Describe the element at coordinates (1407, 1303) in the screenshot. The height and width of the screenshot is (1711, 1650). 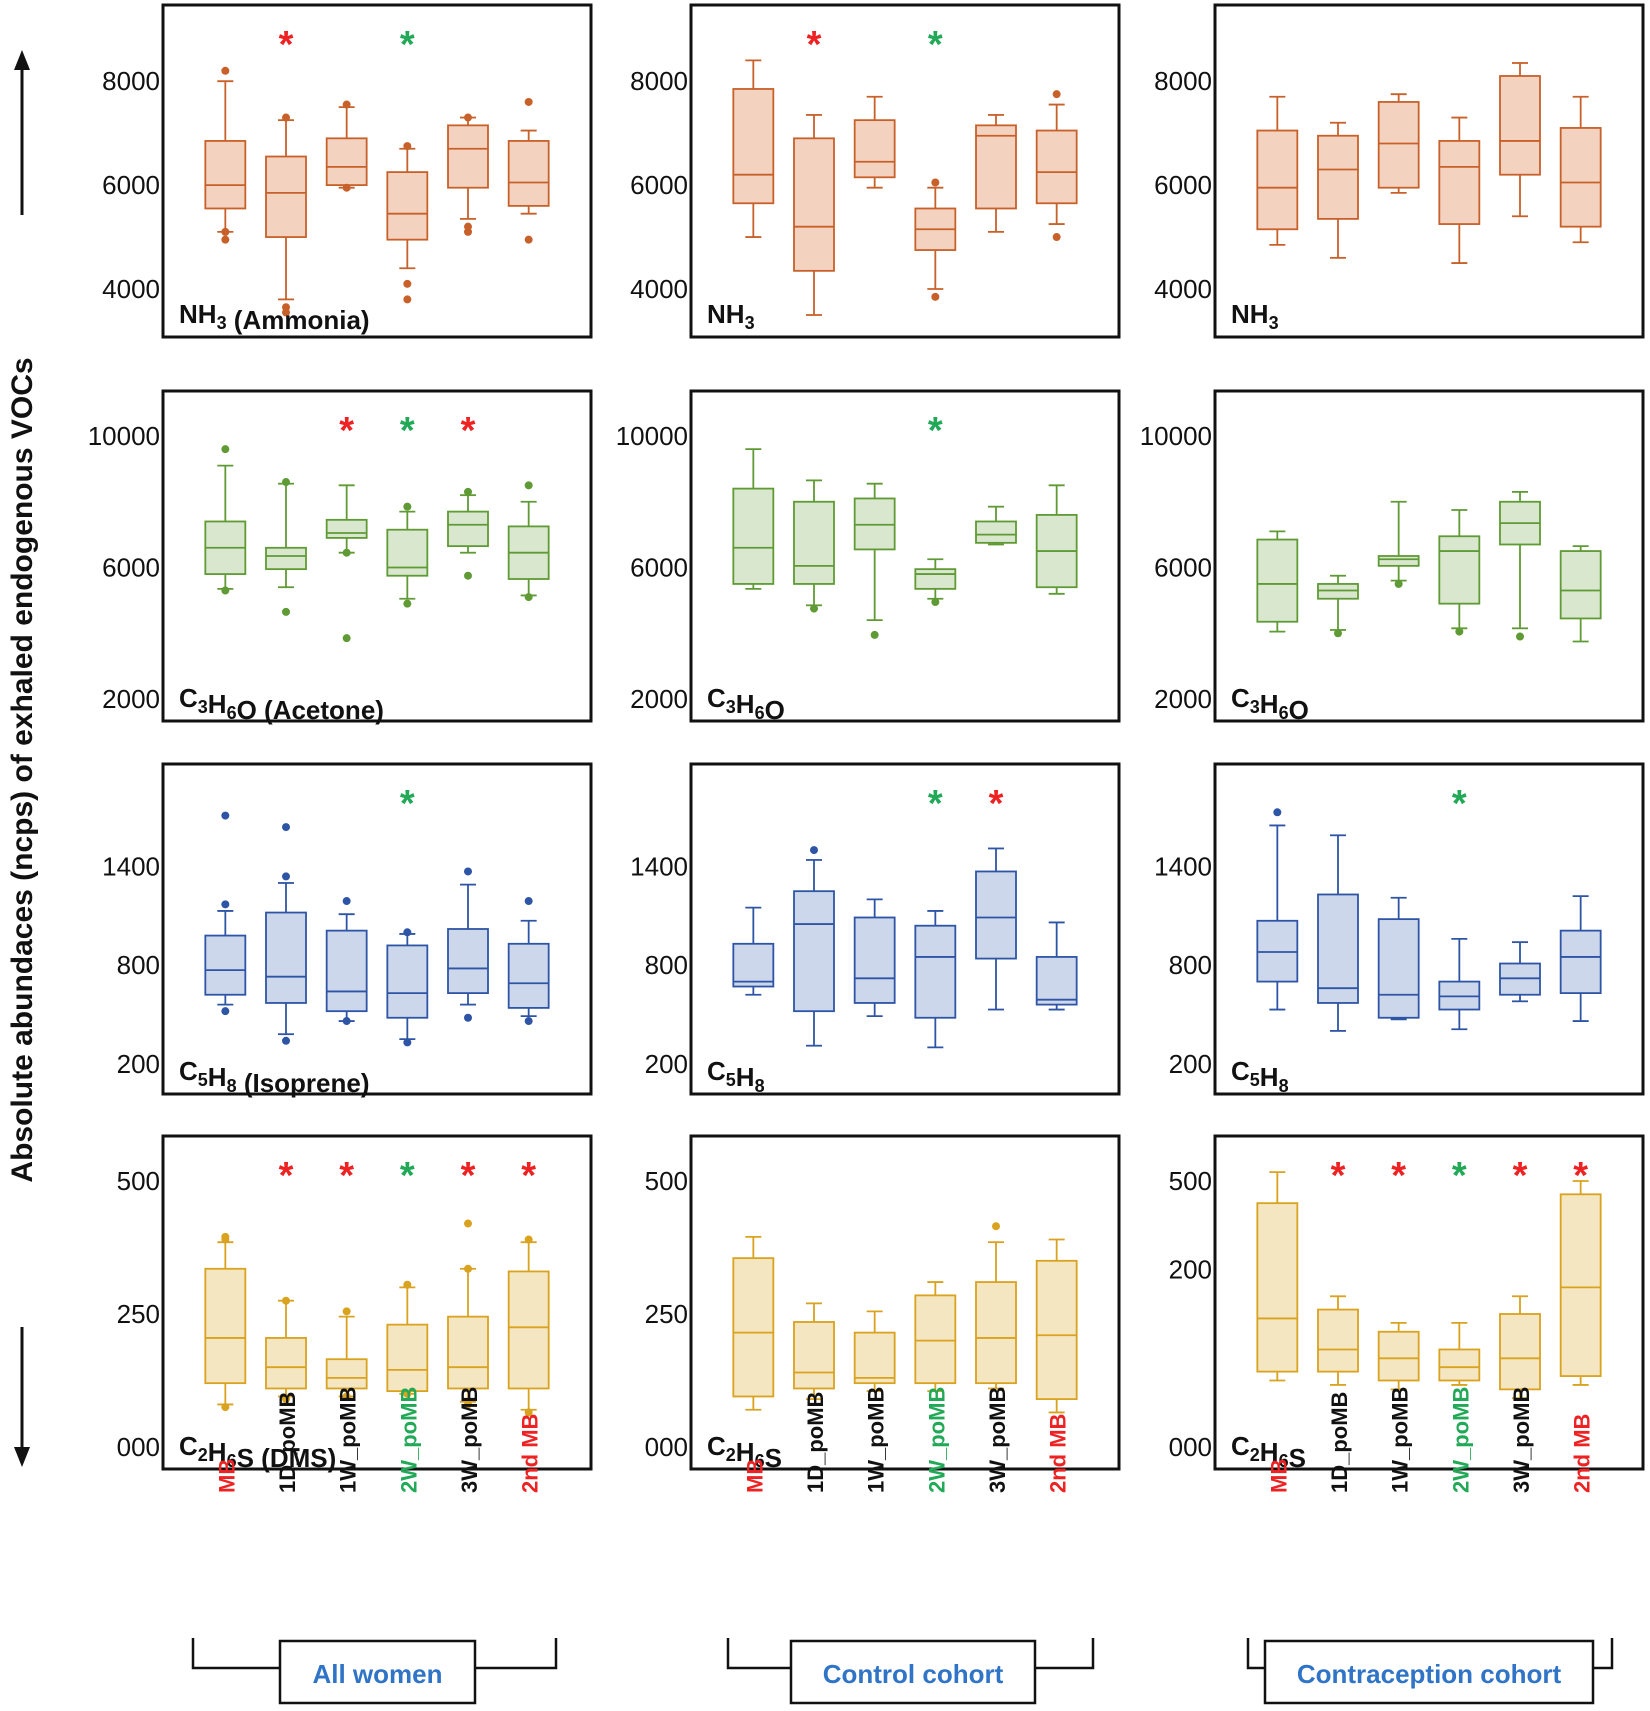
I see `panel-c2h6s-contraception-cohort: 000 200 500 * * * * * C2H6S` at that location.